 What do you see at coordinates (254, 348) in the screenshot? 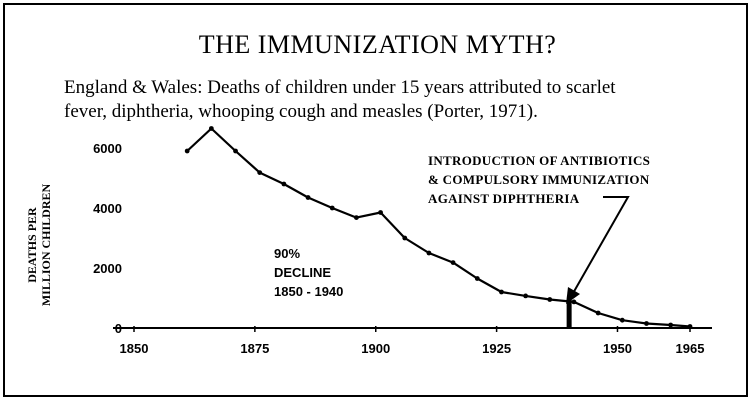
I see `x-tick-label: 1875` at bounding box center [254, 348].